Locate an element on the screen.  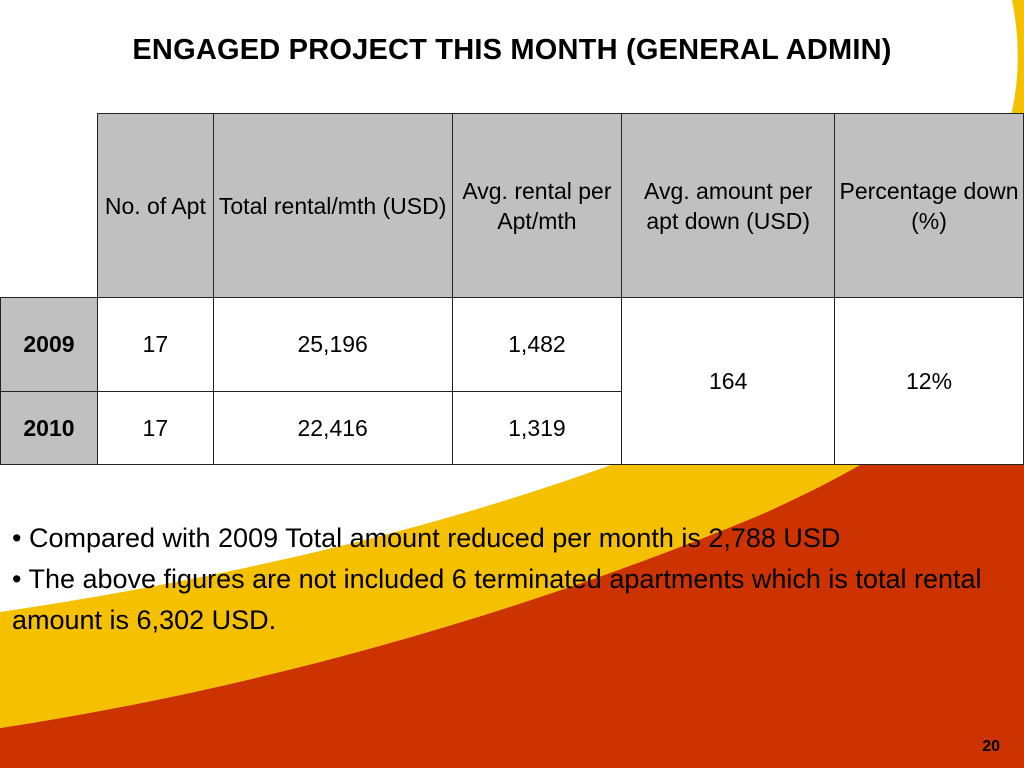
cell-total-2010: 22,416 is located at coordinates (332, 428).